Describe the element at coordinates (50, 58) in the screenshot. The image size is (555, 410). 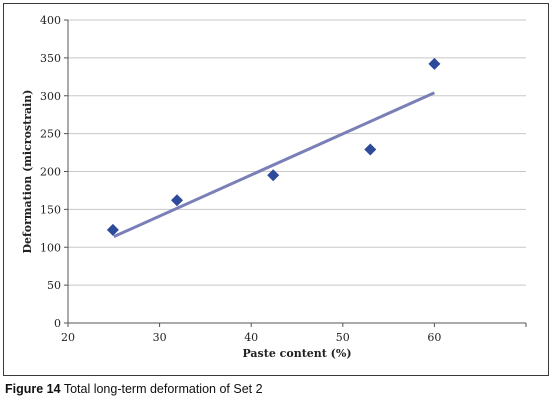
I see `y-tick-label: 350` at that location.